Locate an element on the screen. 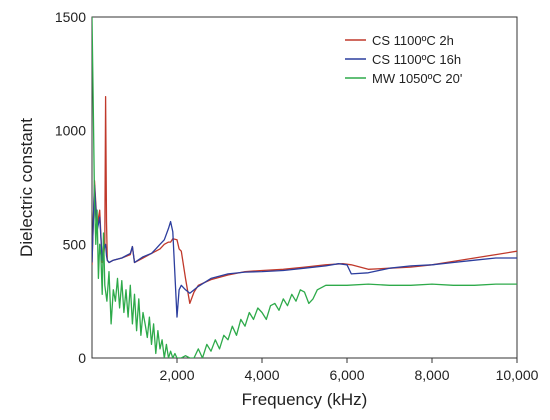 This screenshot has width=550, height=420. legend-label-1: CS 1100ºC 2h is located at coordinates (413, 40).